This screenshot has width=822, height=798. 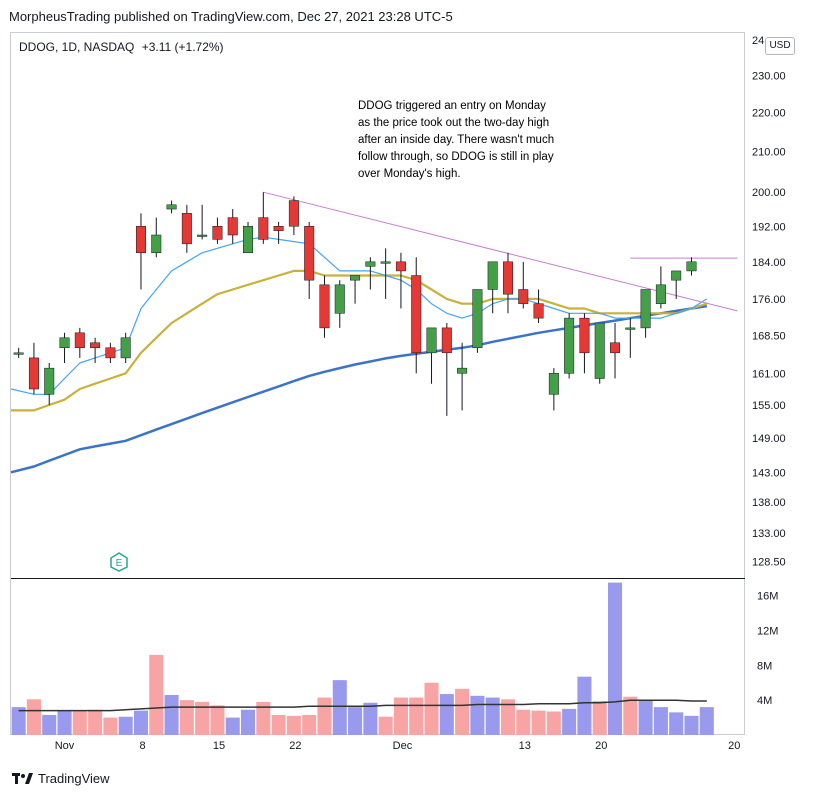 I want to click on earnings-marker: E, so click(x=119, y=562).